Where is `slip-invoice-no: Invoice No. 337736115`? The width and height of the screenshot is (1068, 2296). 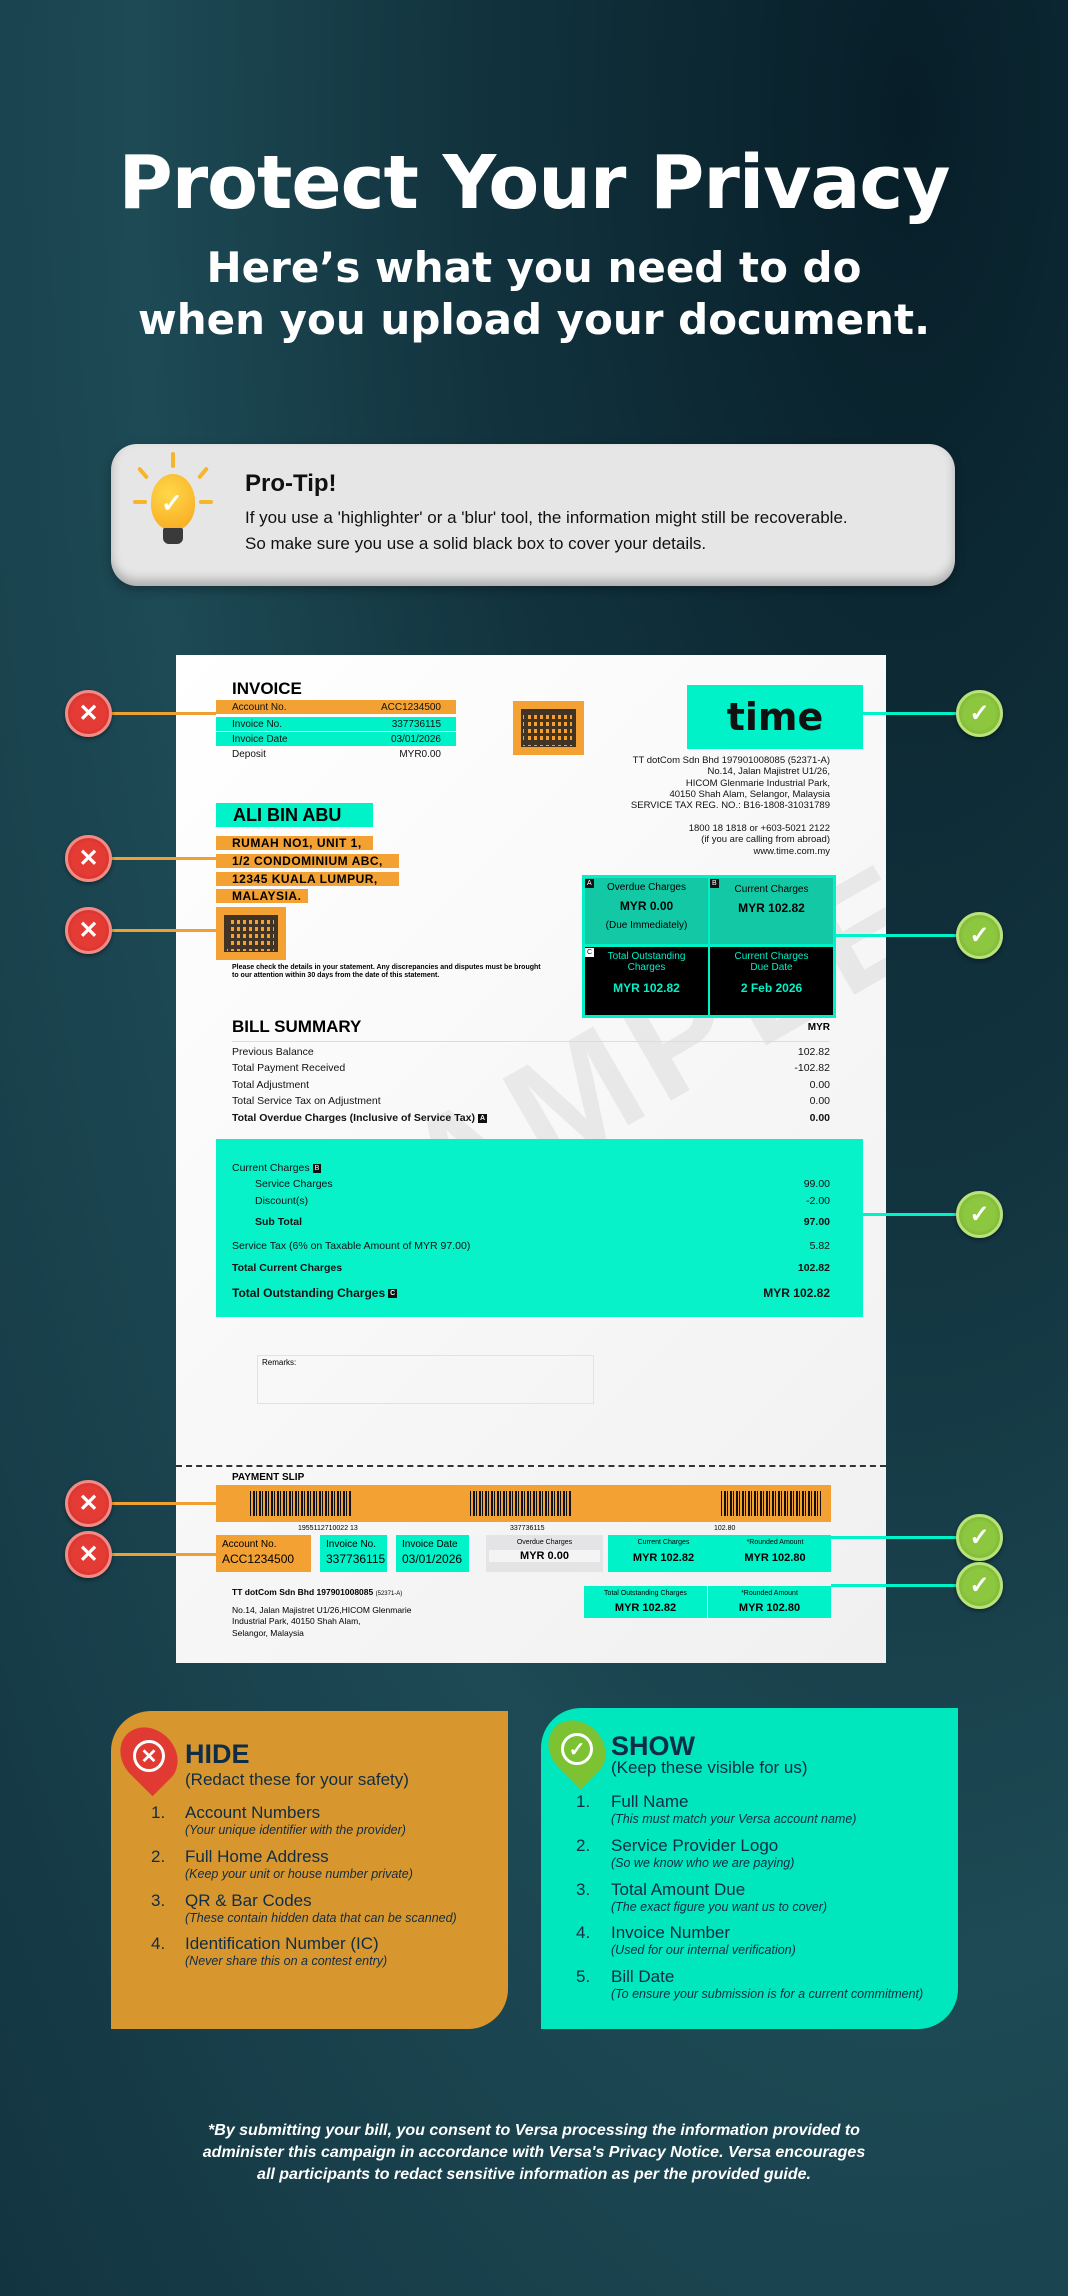
slip-invoice-no: Invoice No. 337736115 is located at coordinates (353, 1553).